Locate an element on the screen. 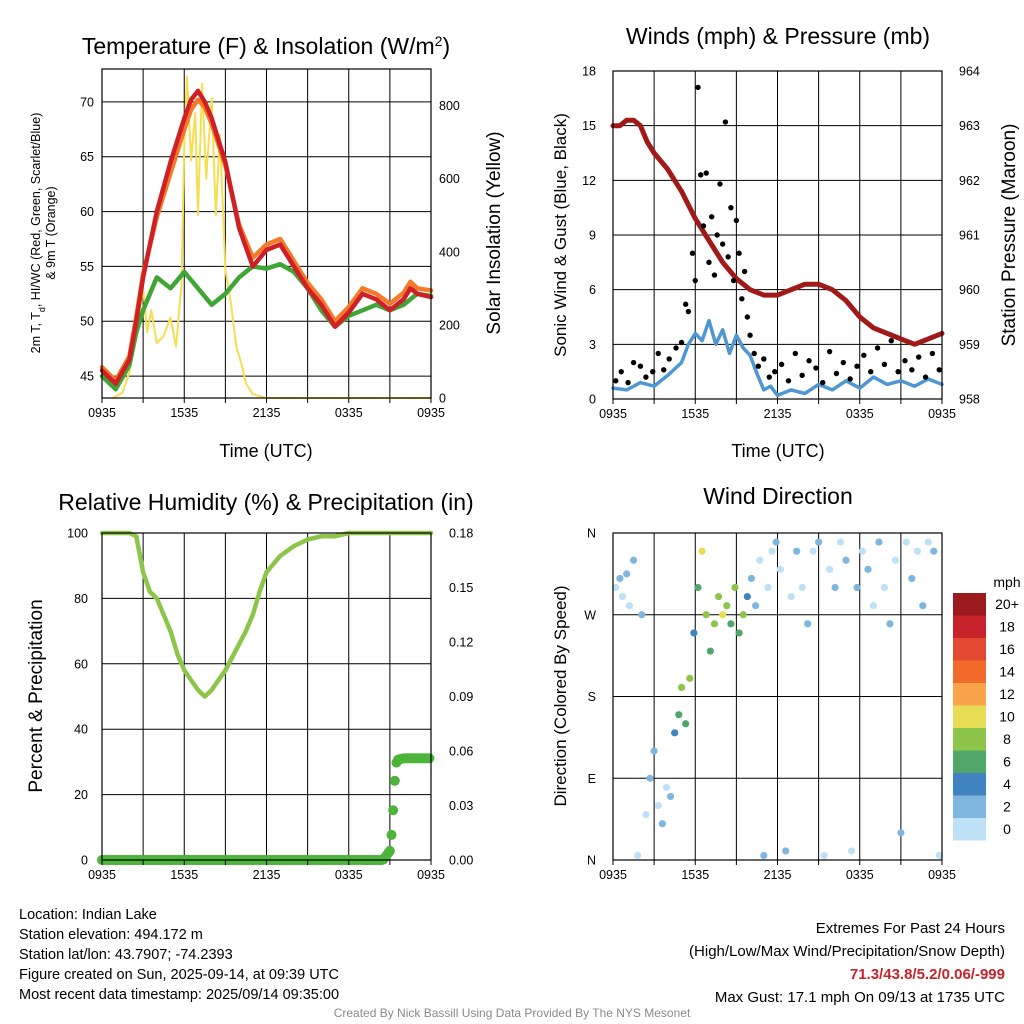 Image resolution: width=1024 pixels, height=1024 pixels. max-gust-text: Max Gust: 17.1 mph On 09/13 at 1735 UTC is located at coordinates (859, 997).